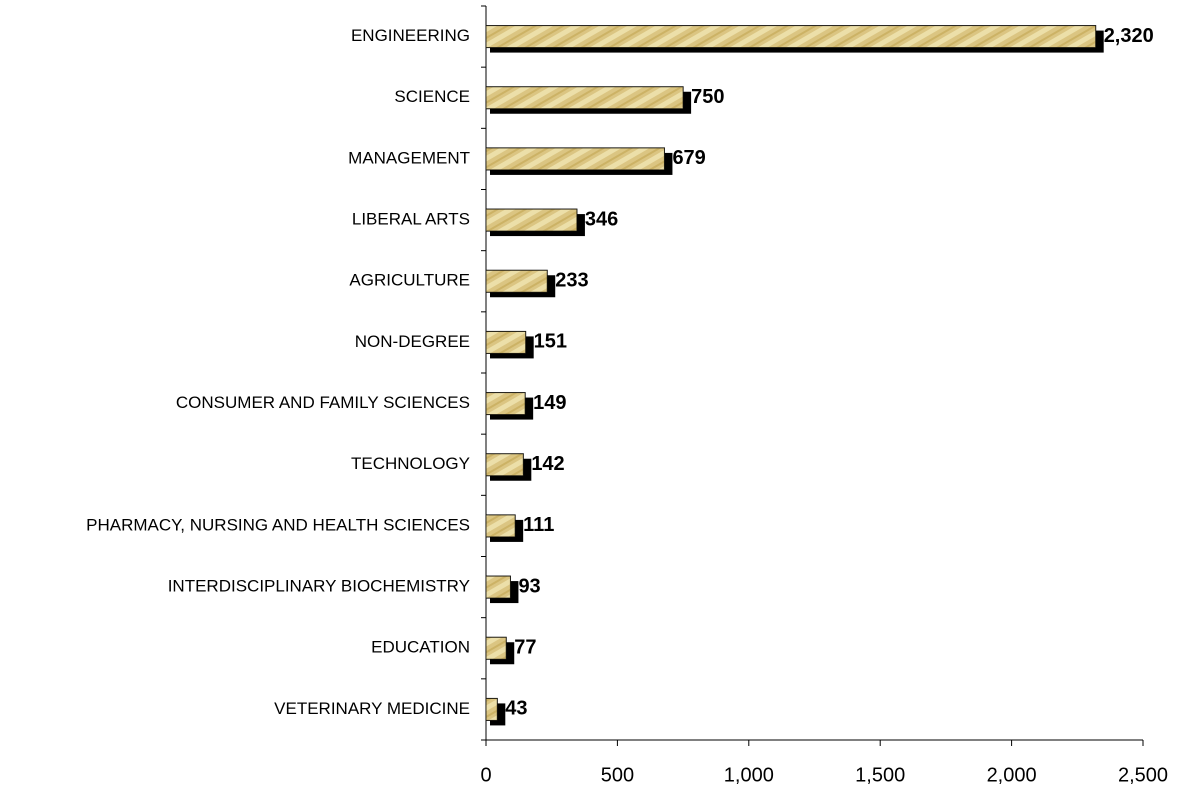 The height and width of the screenshot is (792, 1183). What do you see at coordinates (1143, 775) in the screenshot?
I see `x-tick-label: 2,500` at bounding box center [1143, 775].